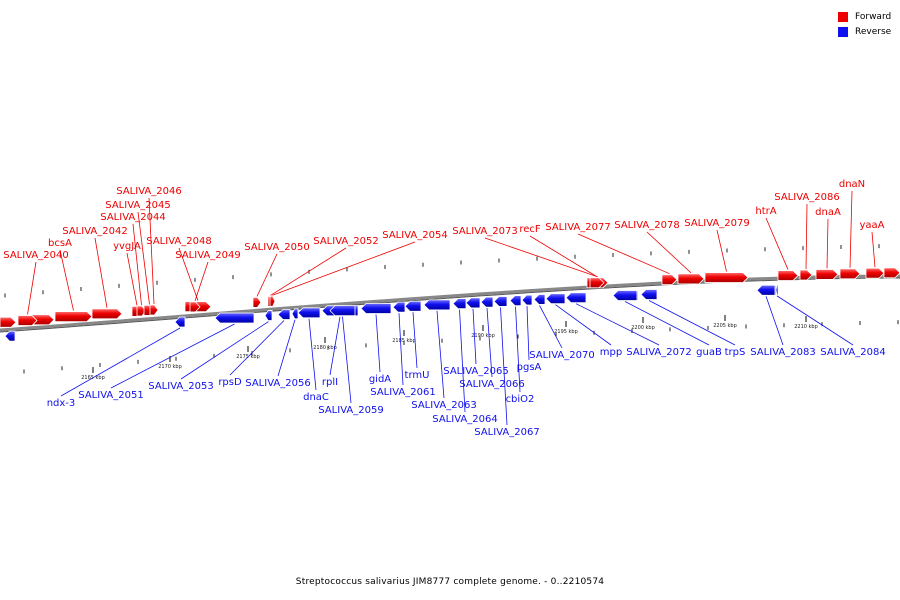  What do you see at coordinates (443, 405) in the screenshot?
I see `reverse-gene-label: SALIVA_2063` at bounding box center [443, 405].